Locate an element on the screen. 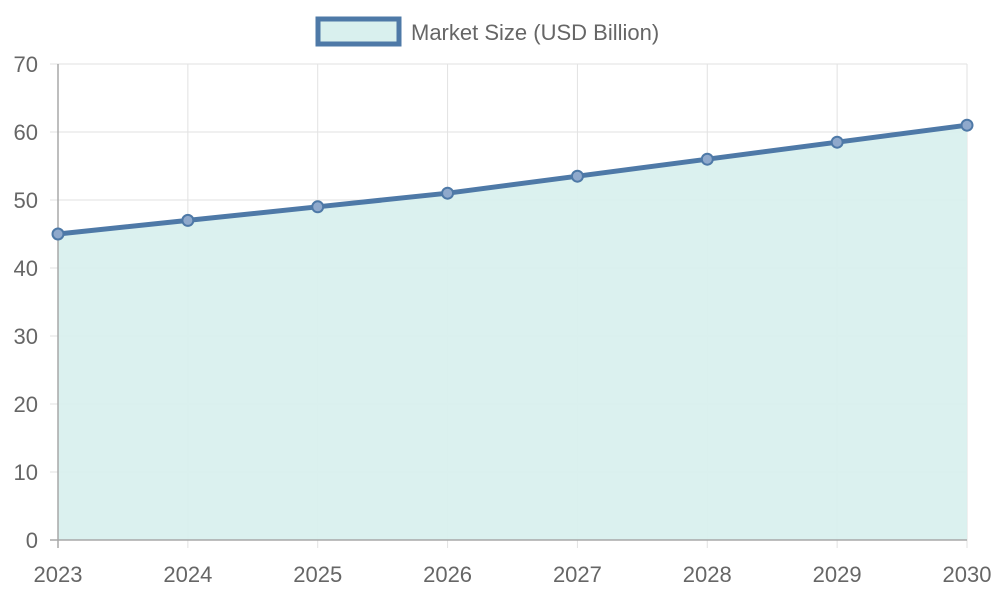  y-tick-label: 50 is located at coordinates (26, 200).